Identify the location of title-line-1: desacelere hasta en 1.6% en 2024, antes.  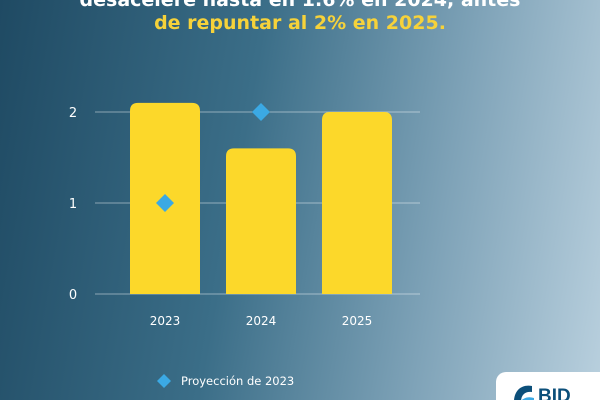
(300, 5).